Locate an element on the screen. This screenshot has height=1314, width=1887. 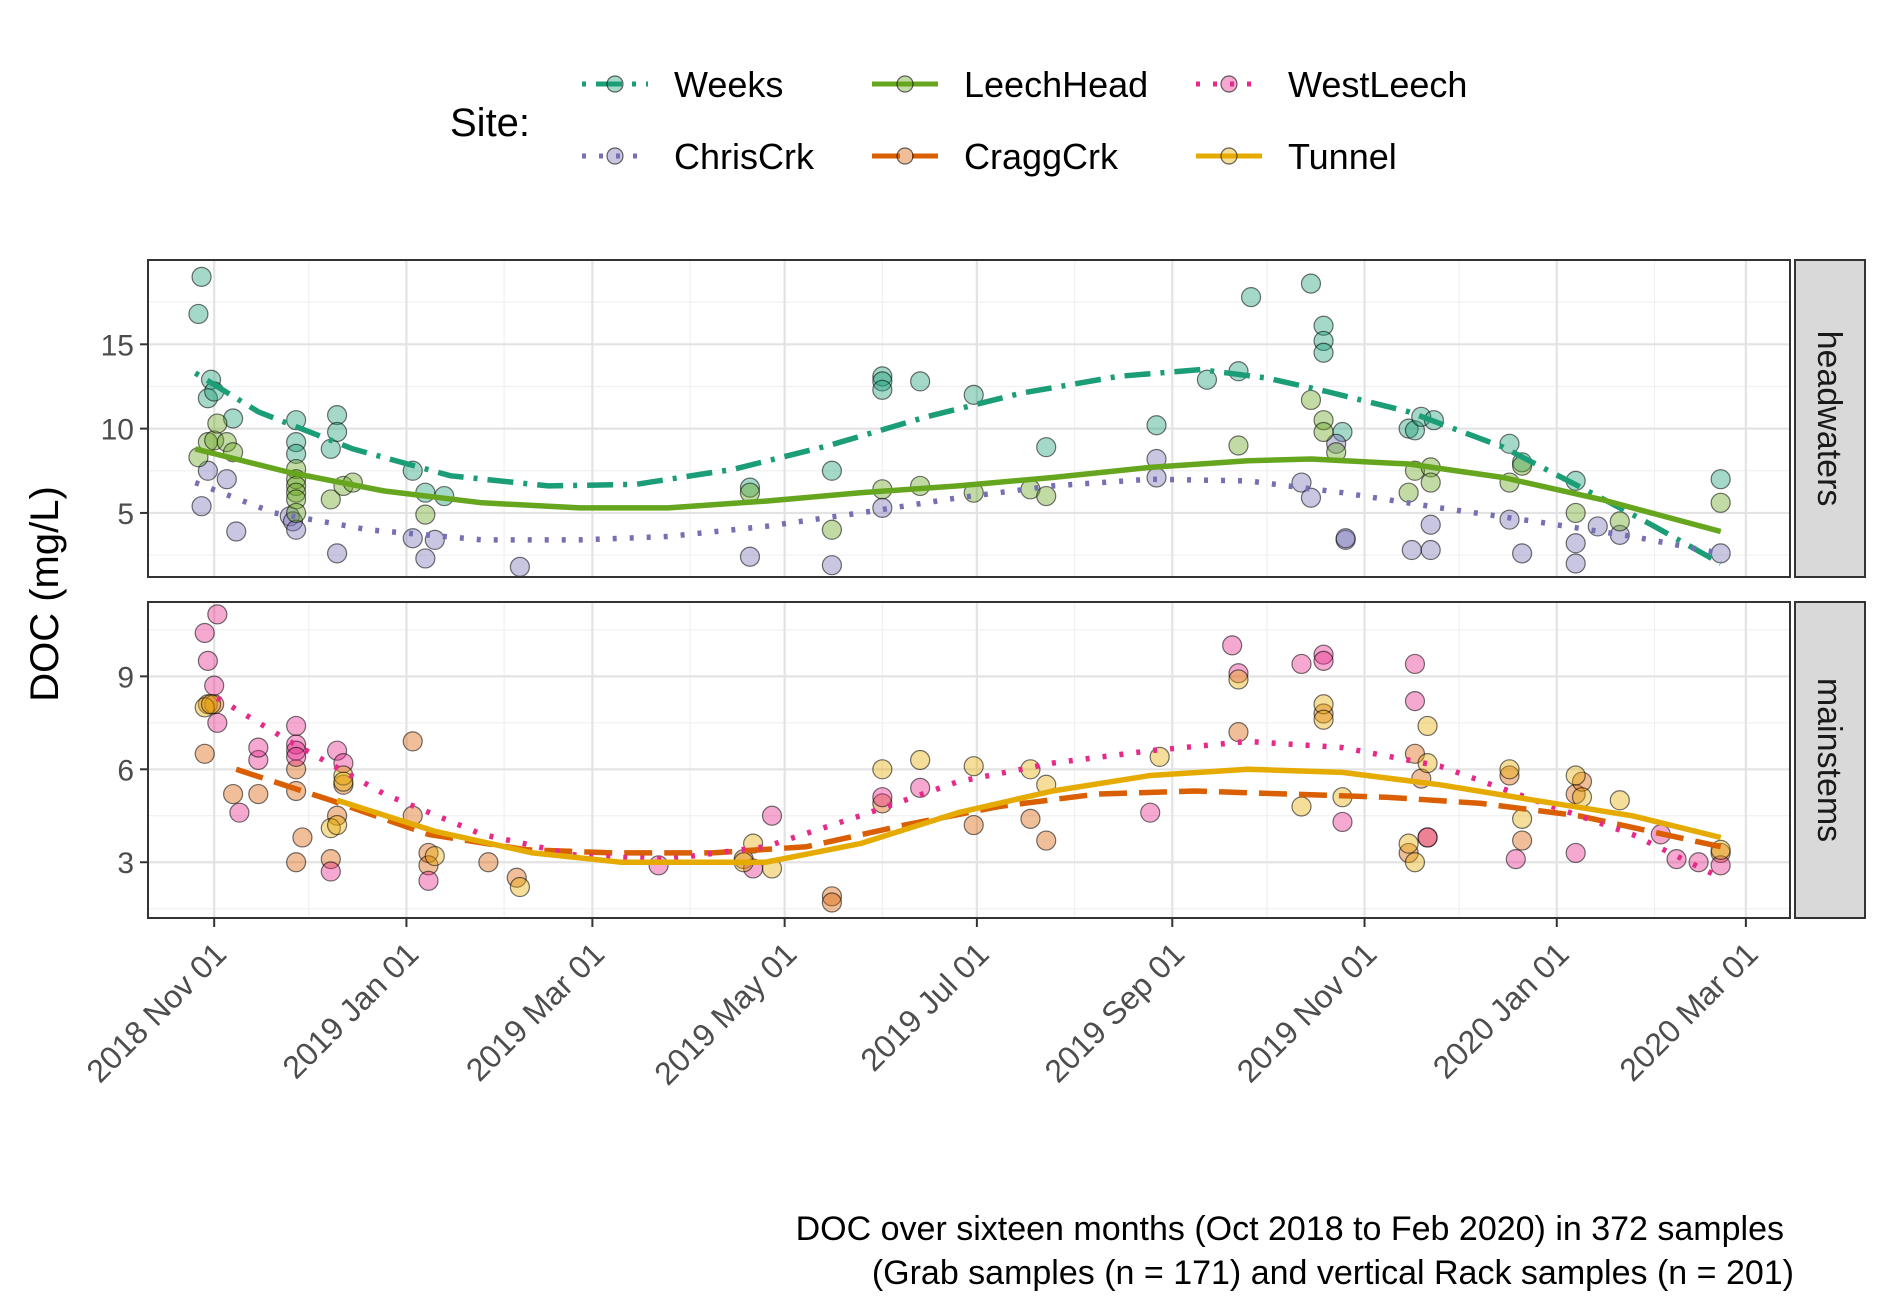
x-tick-label: 2019 Jan 01 is located at coordinates (350, 1010).